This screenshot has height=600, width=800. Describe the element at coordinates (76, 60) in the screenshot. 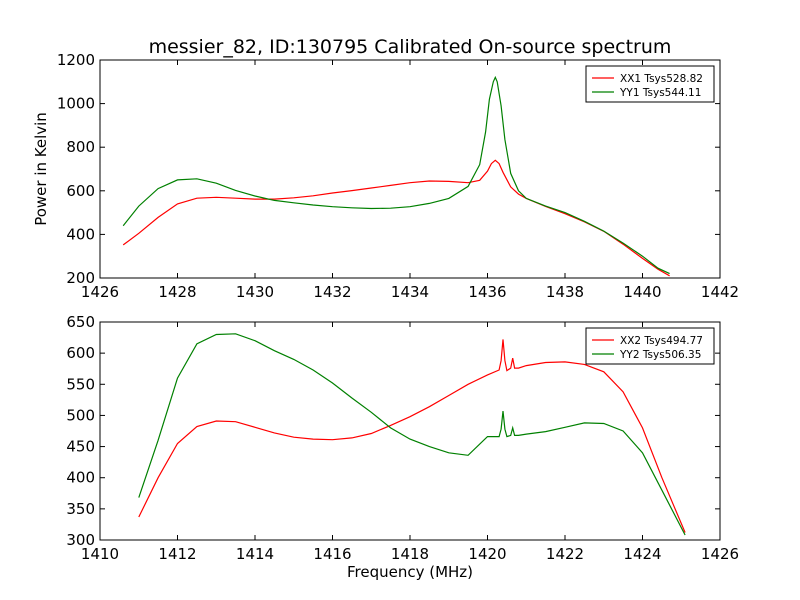

I see `y-tick-label: 1200` at that location.